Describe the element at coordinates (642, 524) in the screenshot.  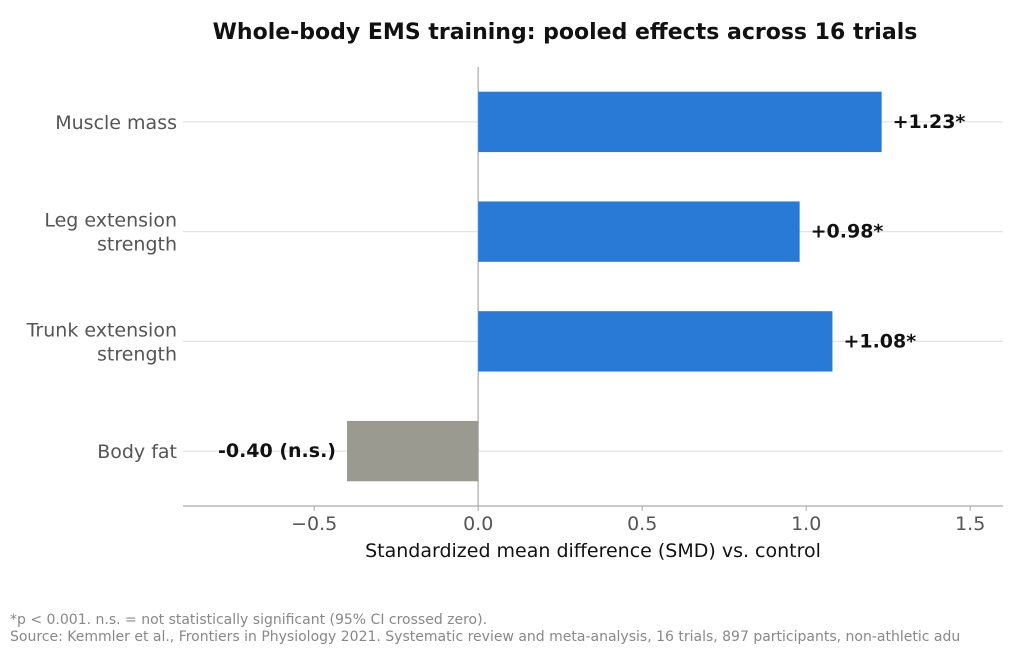
I see `x-tick-label: 0.5` at that location.